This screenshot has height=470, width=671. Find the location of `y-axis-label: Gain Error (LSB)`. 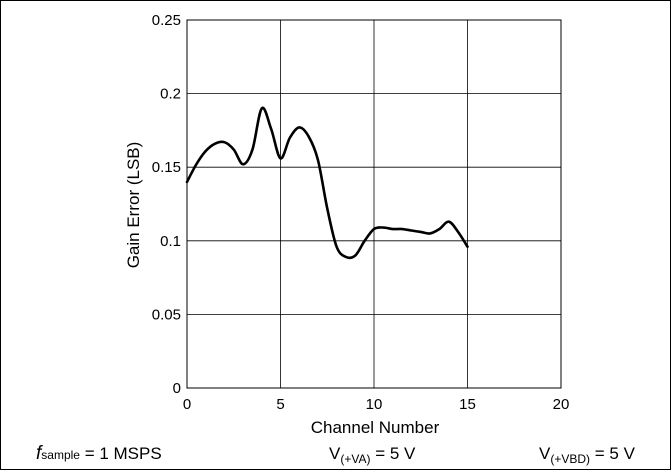

y-axis-label: Gain Error (LSB) is located at coordinates (133, 205).